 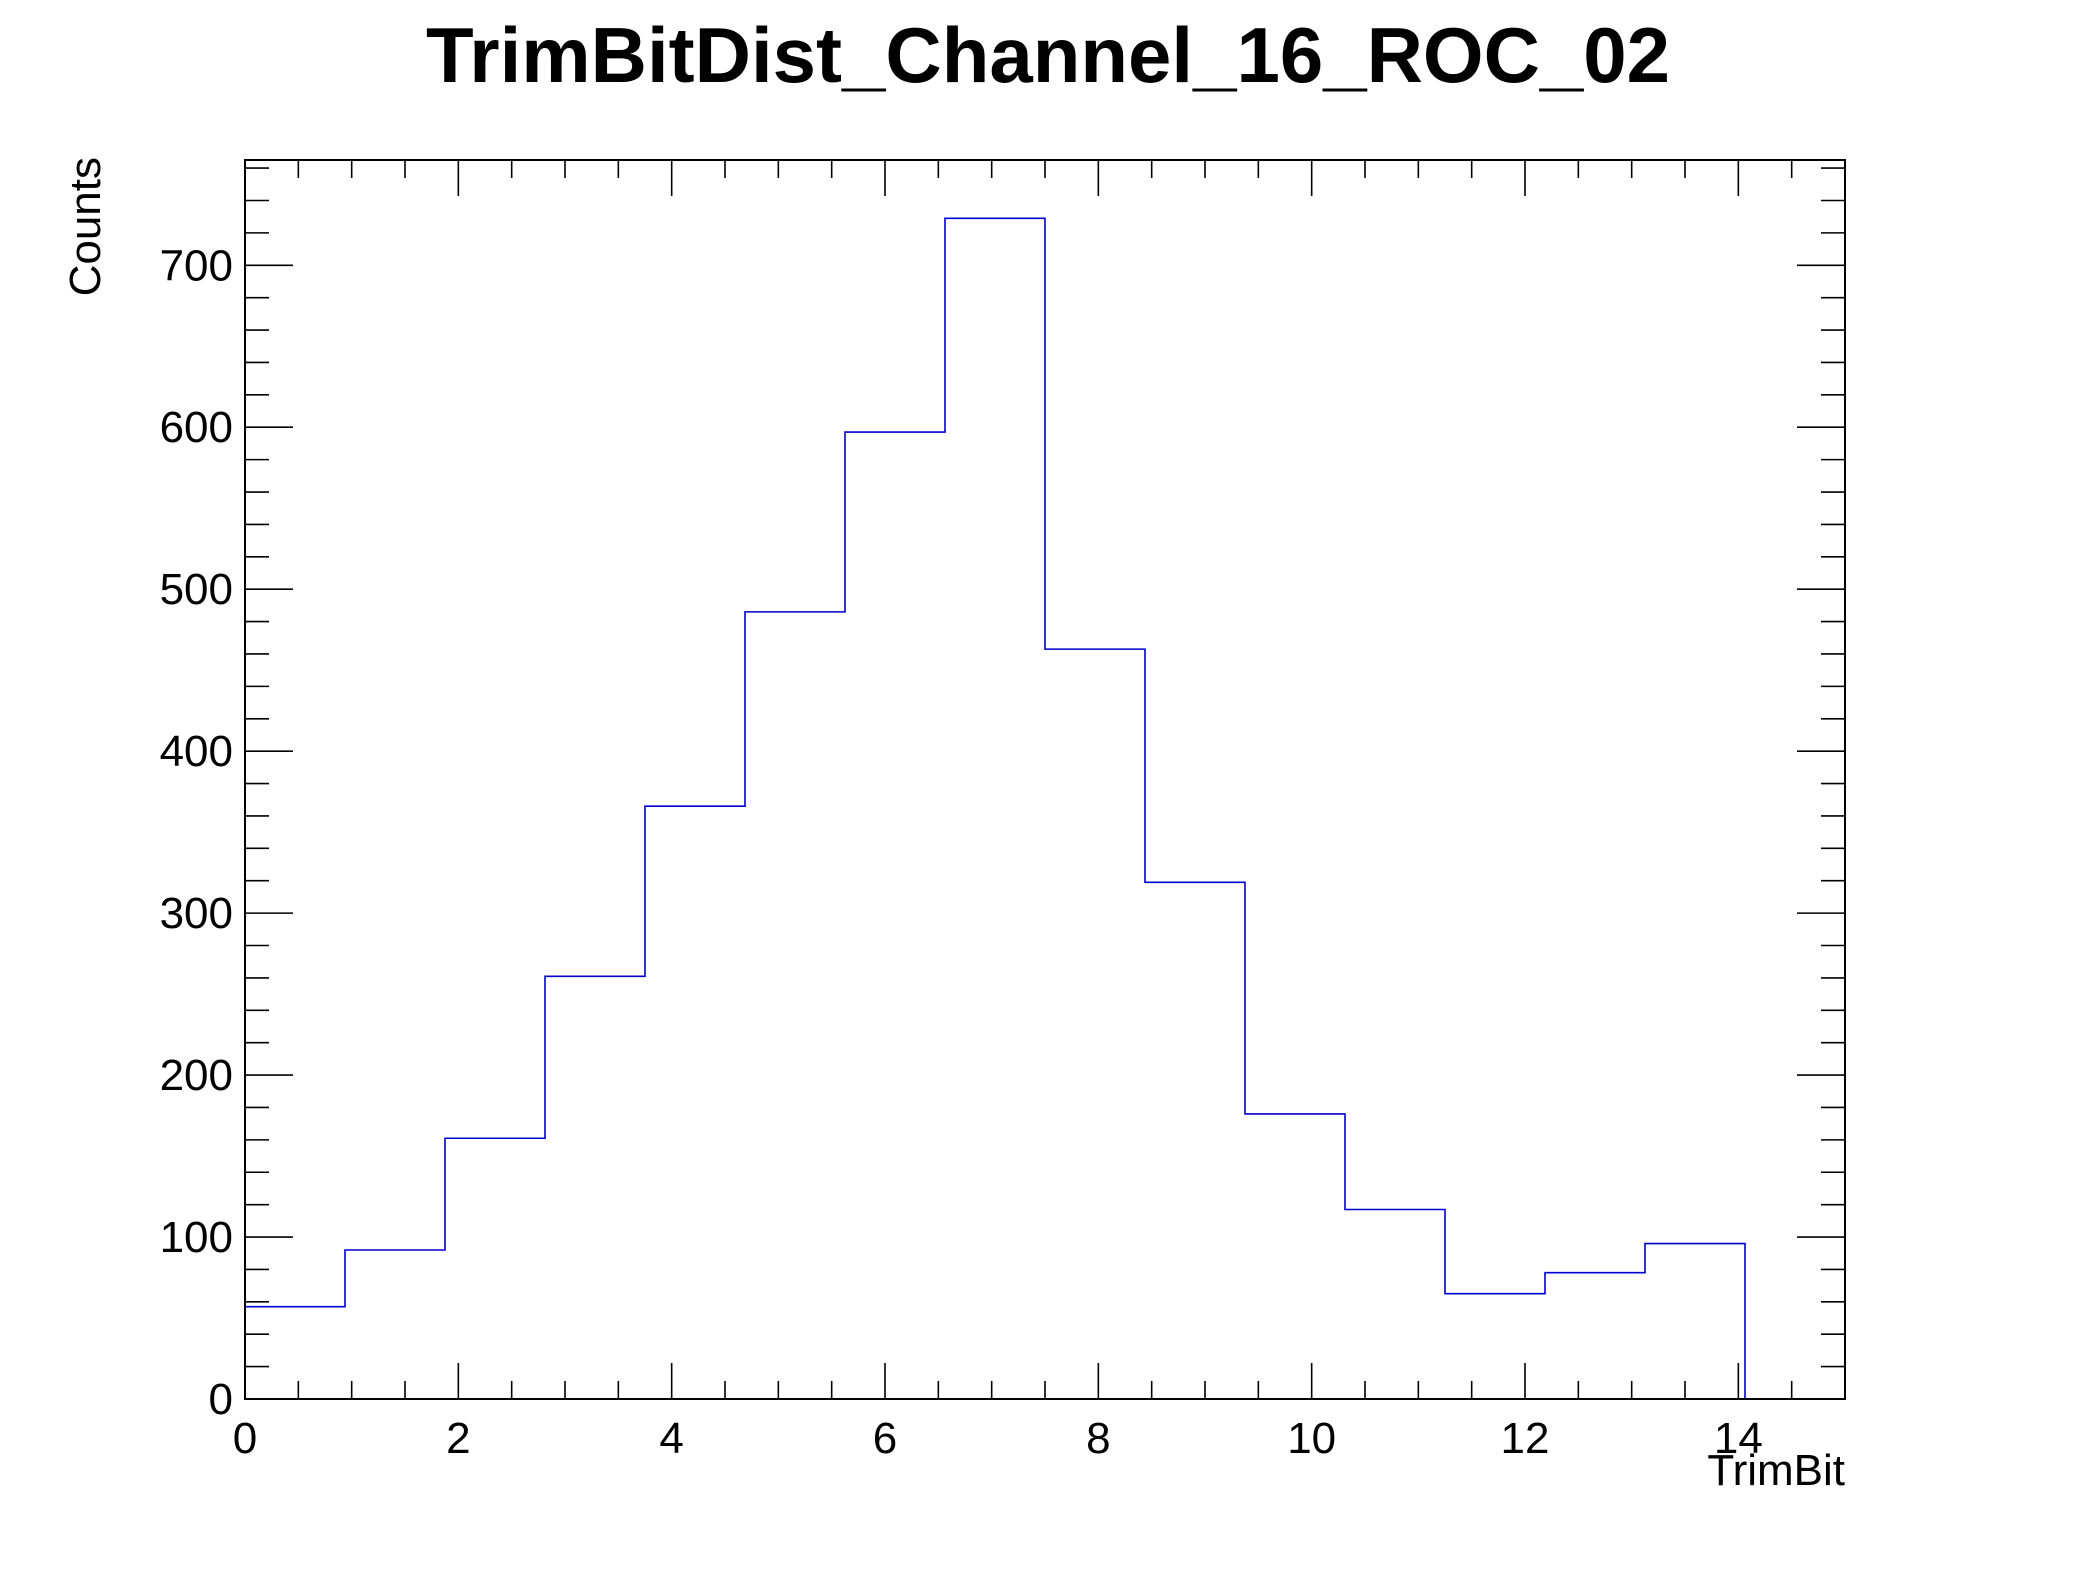 I want to click on x-tick-label: 2, so click(x=458, y=1438).